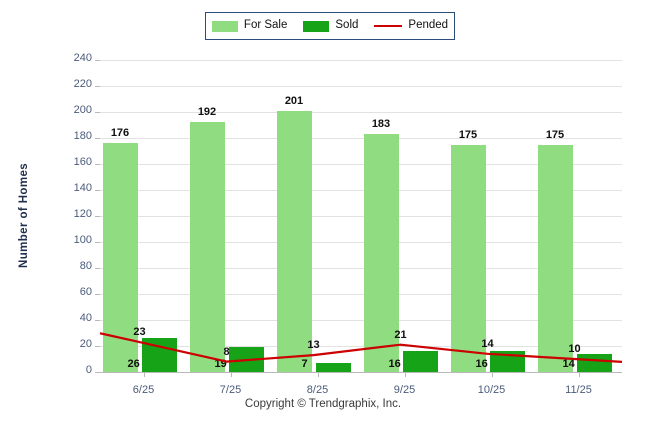 This screenshot has width=646, height=434. What do you see at coordinates (82, 136) in the screenshot?
I see `y-axis-tick-label: 180` at bounding box center [82, 136].